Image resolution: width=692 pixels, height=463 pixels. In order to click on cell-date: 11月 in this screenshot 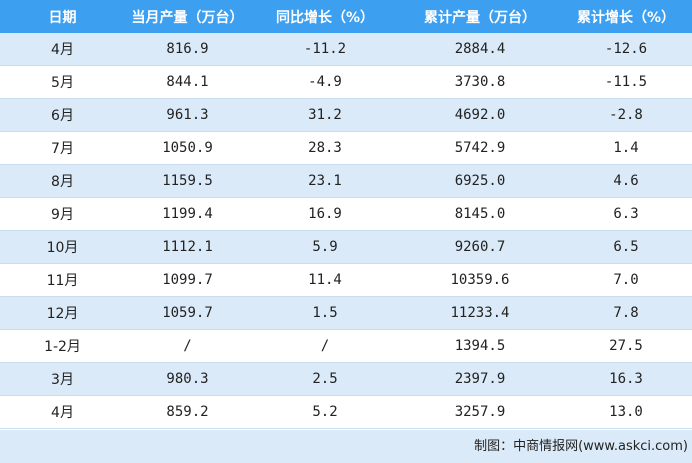, I will do `click(62, 280)`.